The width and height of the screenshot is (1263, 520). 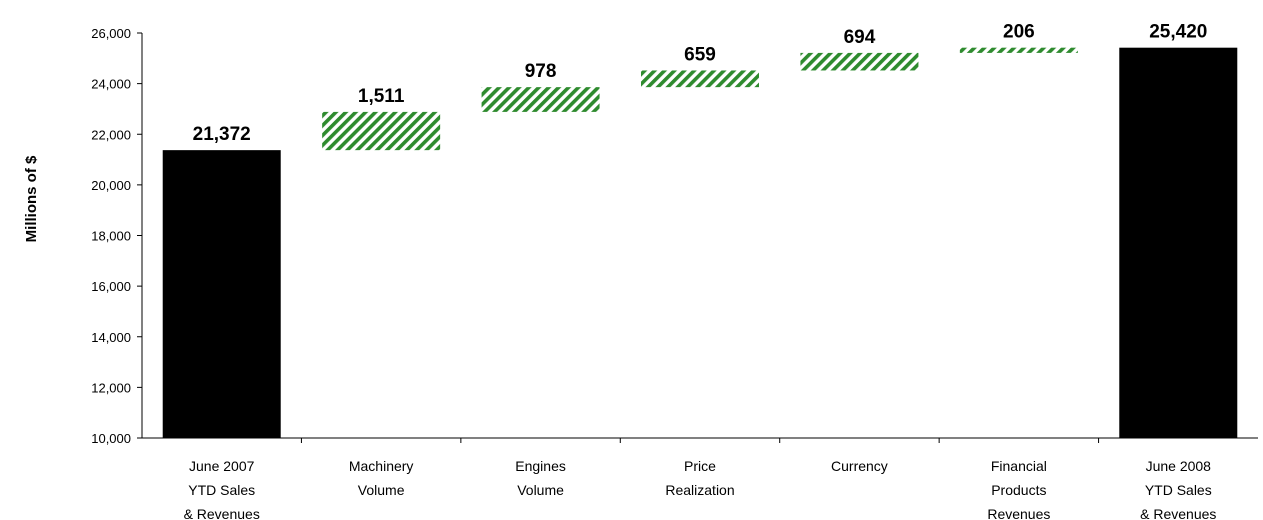 I want to click on value-label: 659, so click(x=700, y=54).